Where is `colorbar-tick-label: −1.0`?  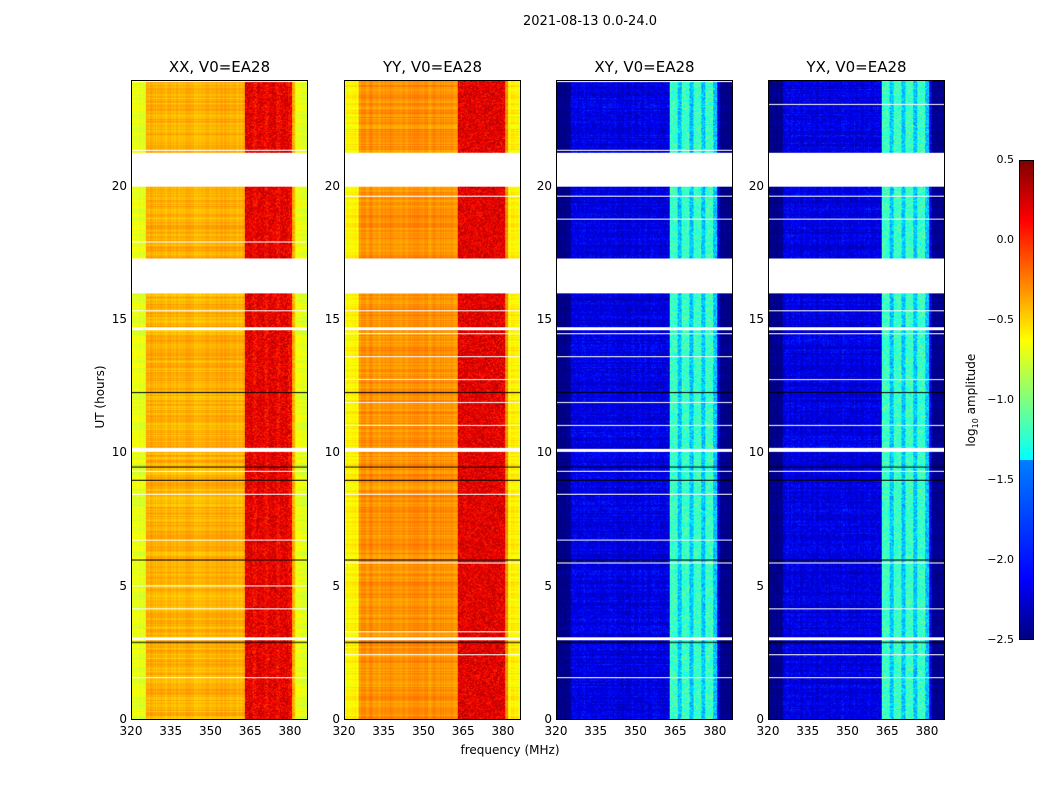 colorbar-tick-label: −1.0 is located at coordinates (1000, 399).